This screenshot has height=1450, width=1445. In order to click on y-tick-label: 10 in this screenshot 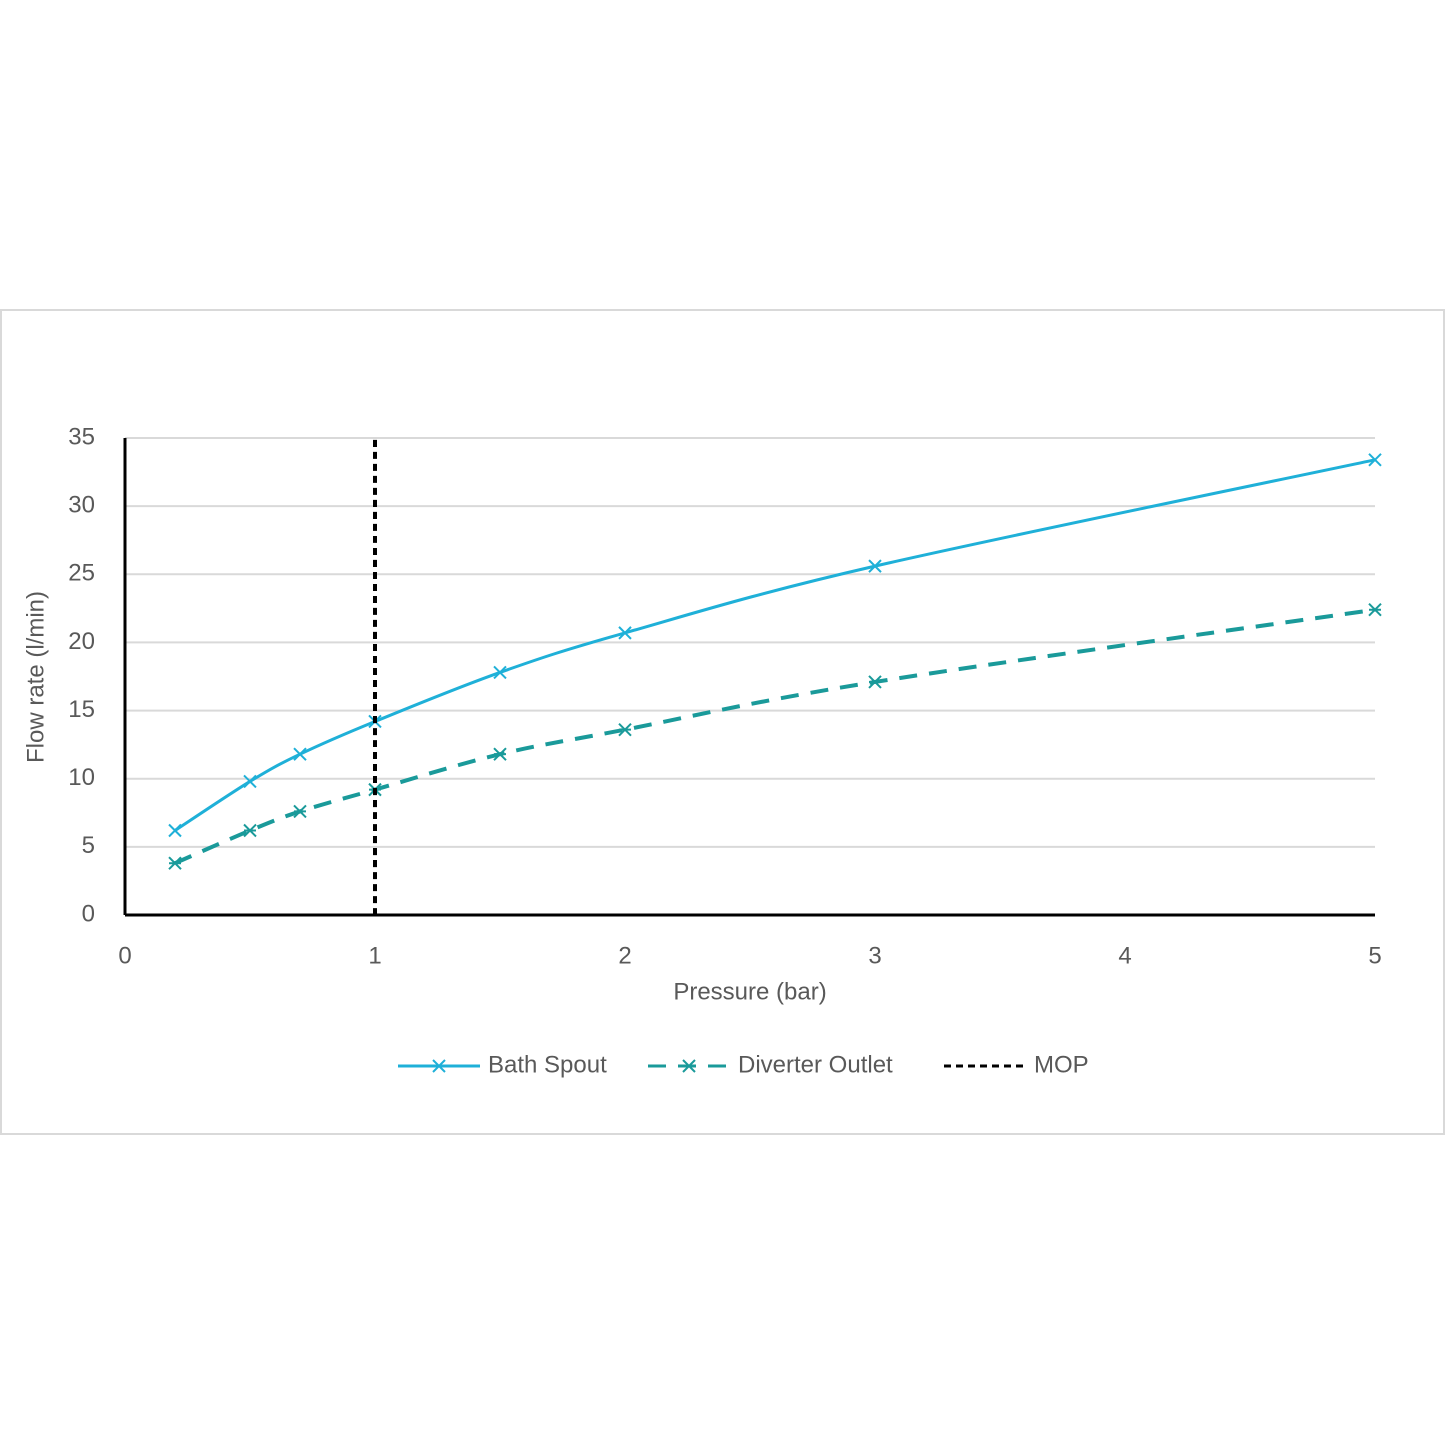, I will do `click(81, 777)`.